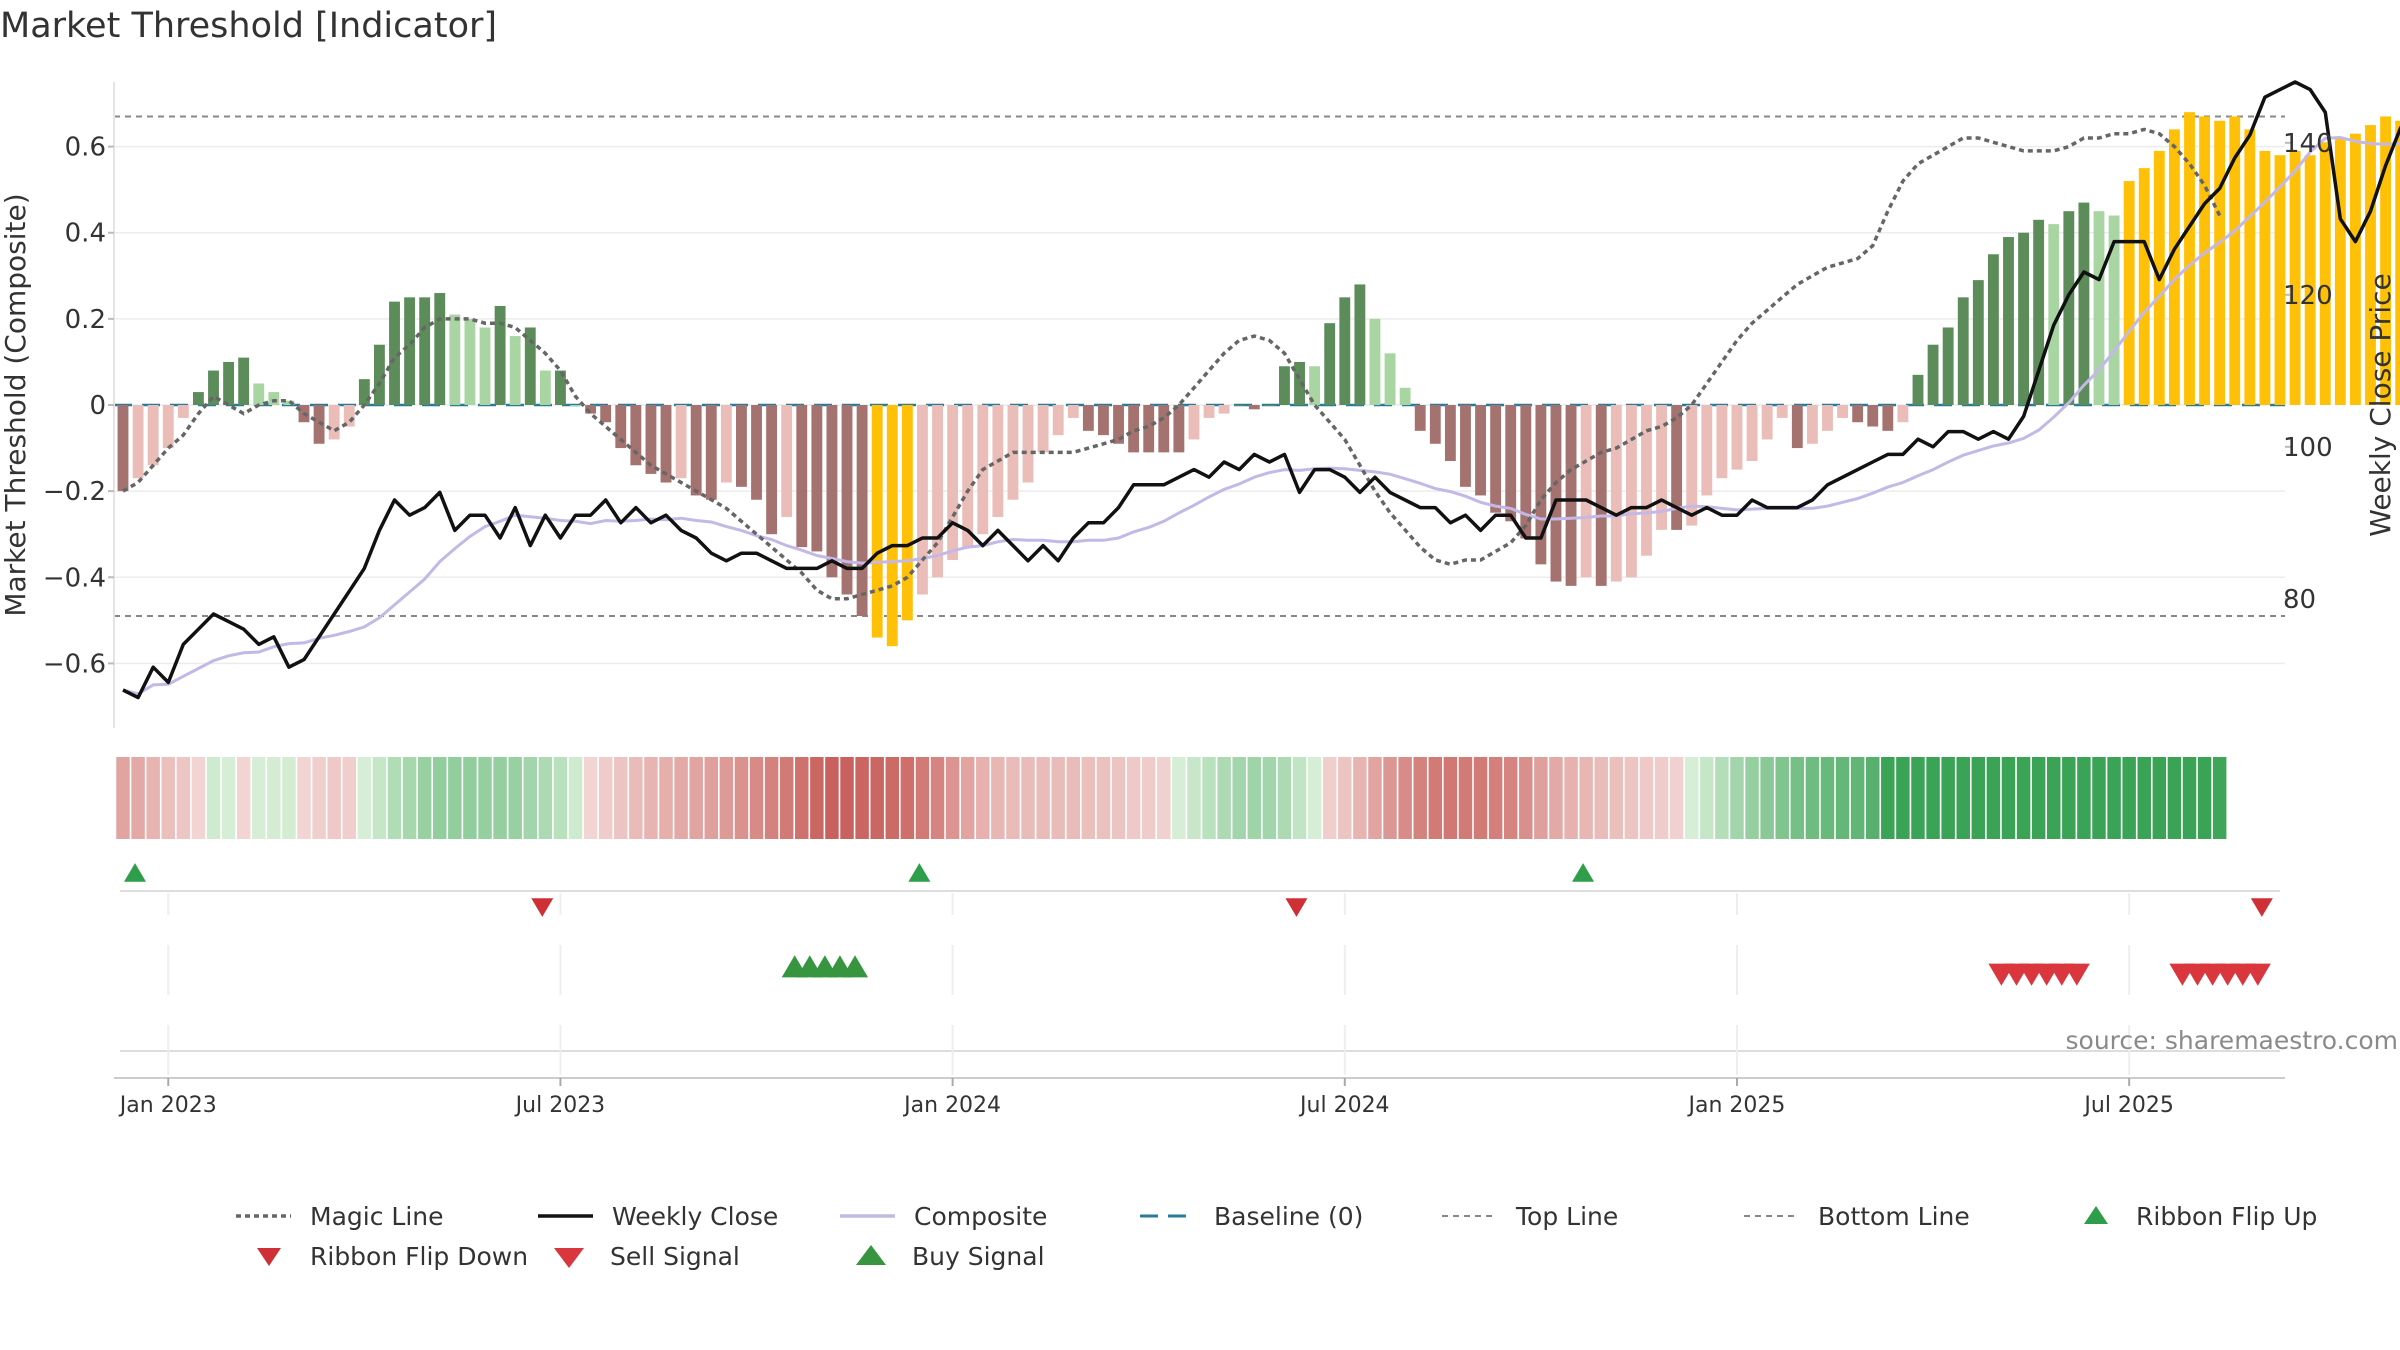 The height and width of the screenshot is (1350, 2400). What do you see at coordinates (980, 1216) in the screenshot?
I see `legend-label: Composite` at bounding box center [980, 1216].